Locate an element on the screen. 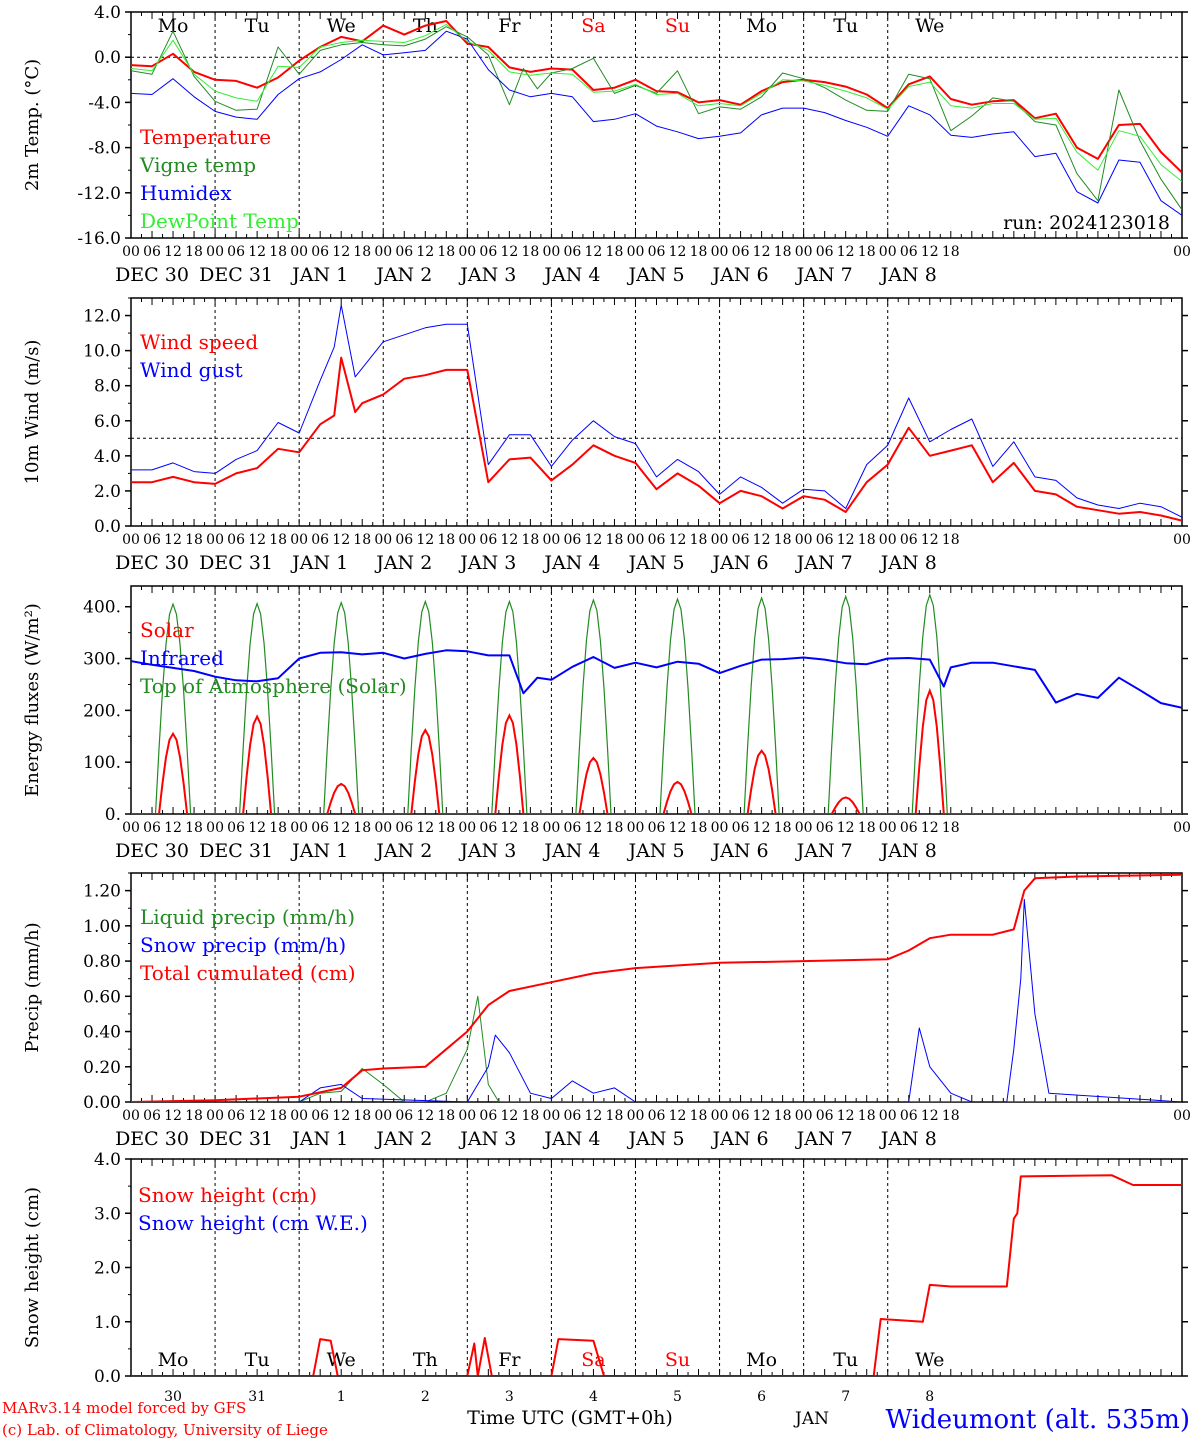 The height and width of the screenshot is (1440, 1194). day-label: JAN 6 is located at coordinates (740, 563).